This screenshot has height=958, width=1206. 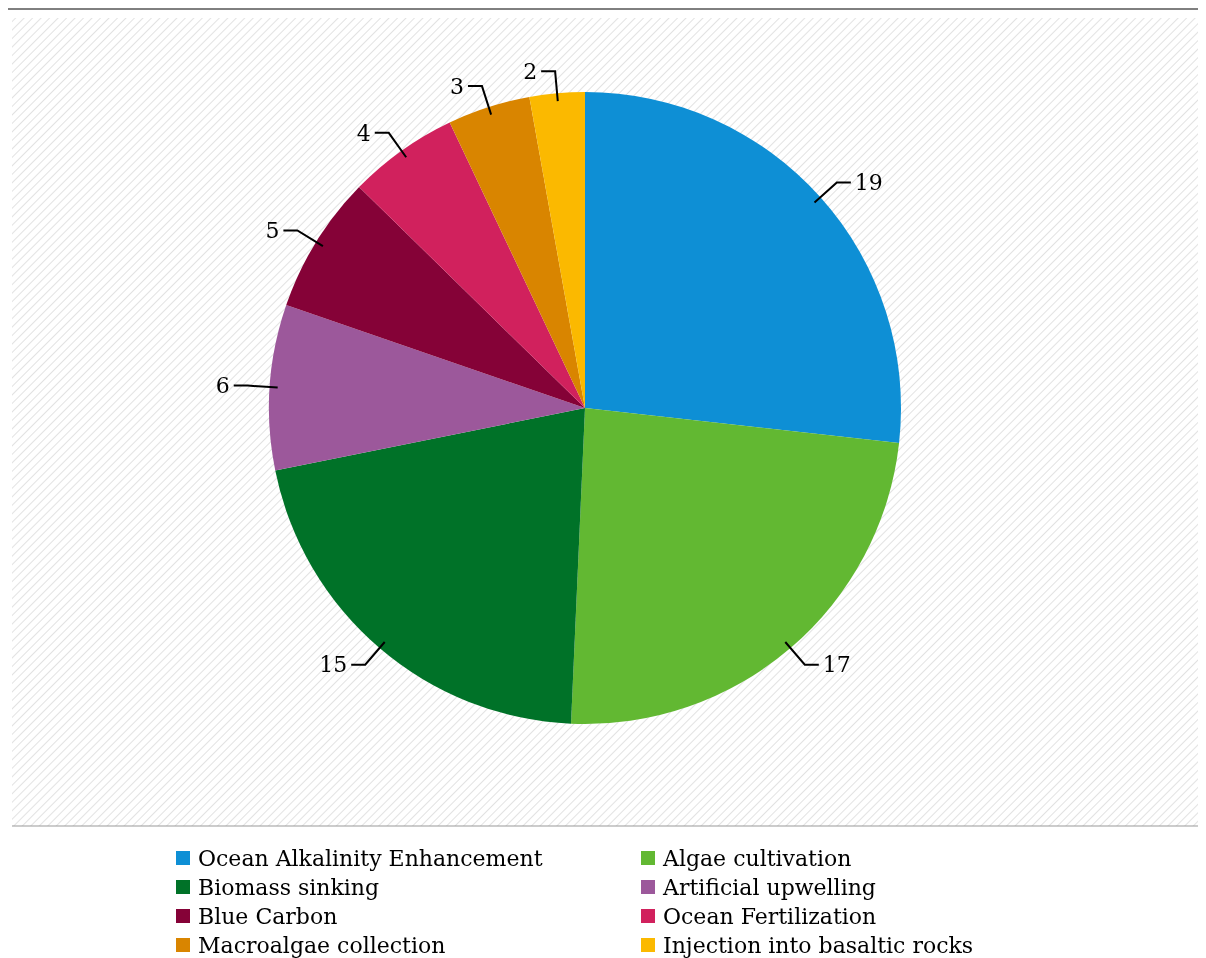 What do you see at coordinates (868, 183) in the screenshot?
I see `data-label: 19` at bounding box center [868, 183].